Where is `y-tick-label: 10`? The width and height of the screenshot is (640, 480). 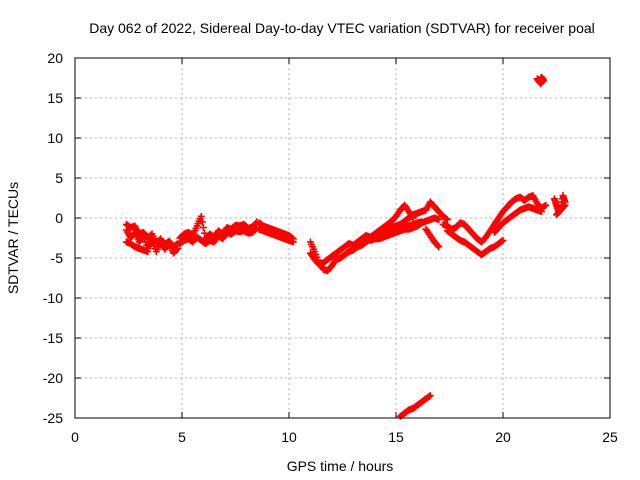
y-tick-label: 10 is located at coordinates (55, 138).